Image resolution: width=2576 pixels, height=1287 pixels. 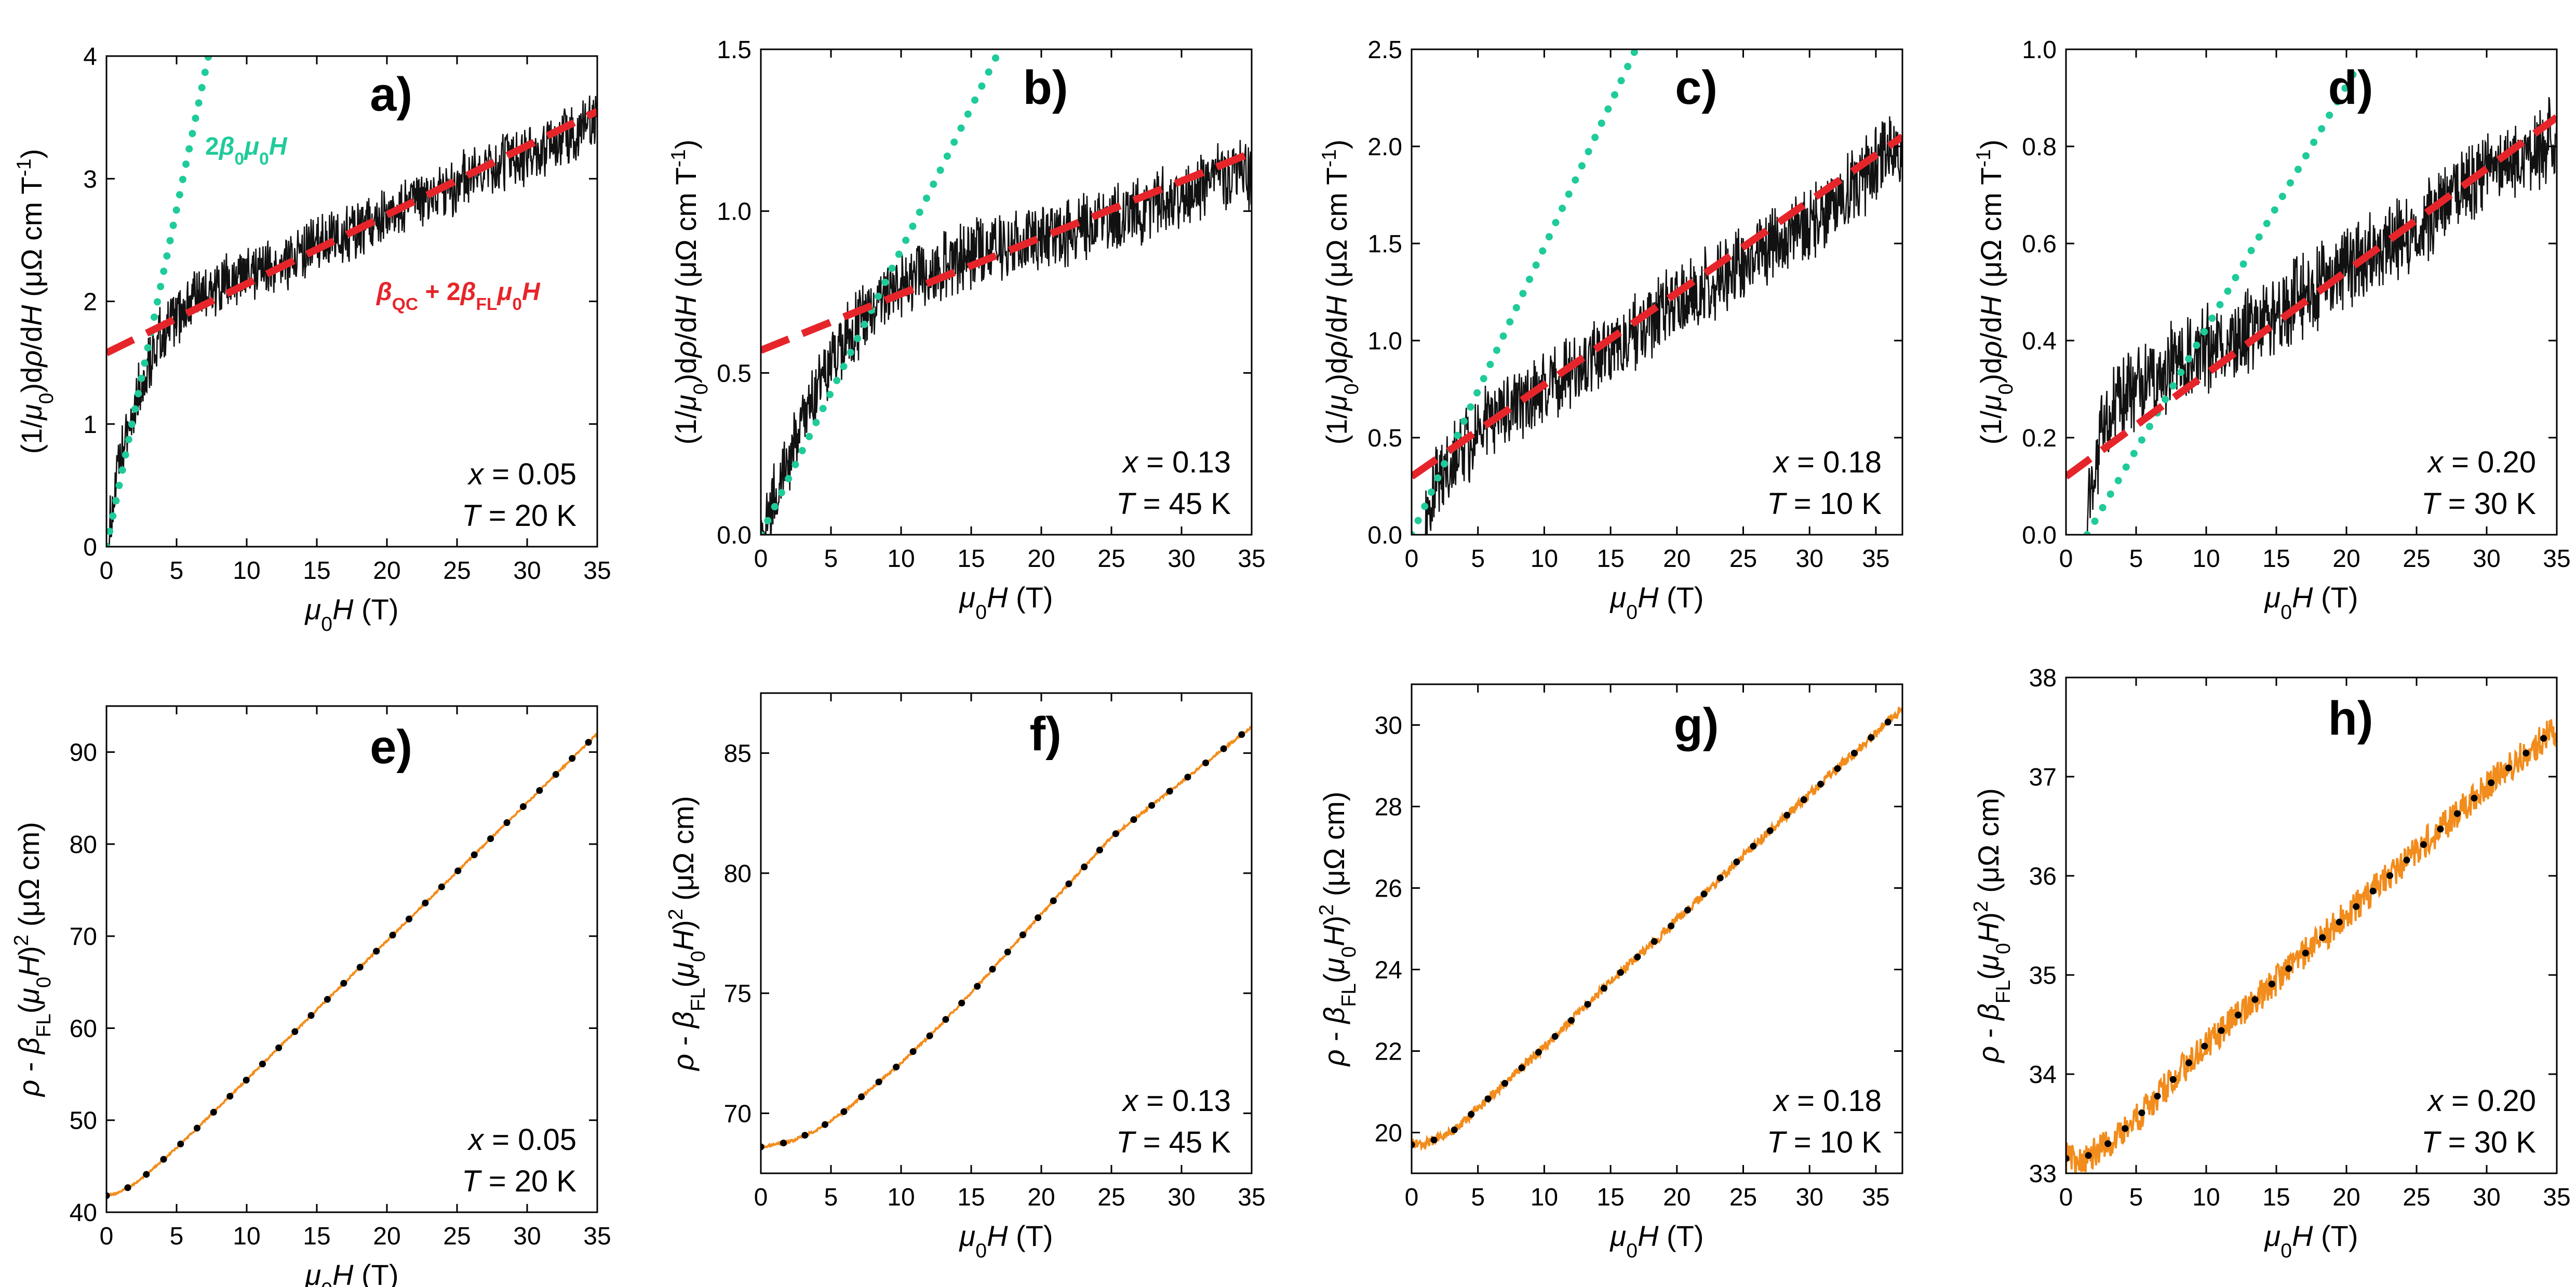 What do you see at coordinates (83, 937) in the screenshot?
I see `y-tick-label: 70` at bounding box center [83, 937].